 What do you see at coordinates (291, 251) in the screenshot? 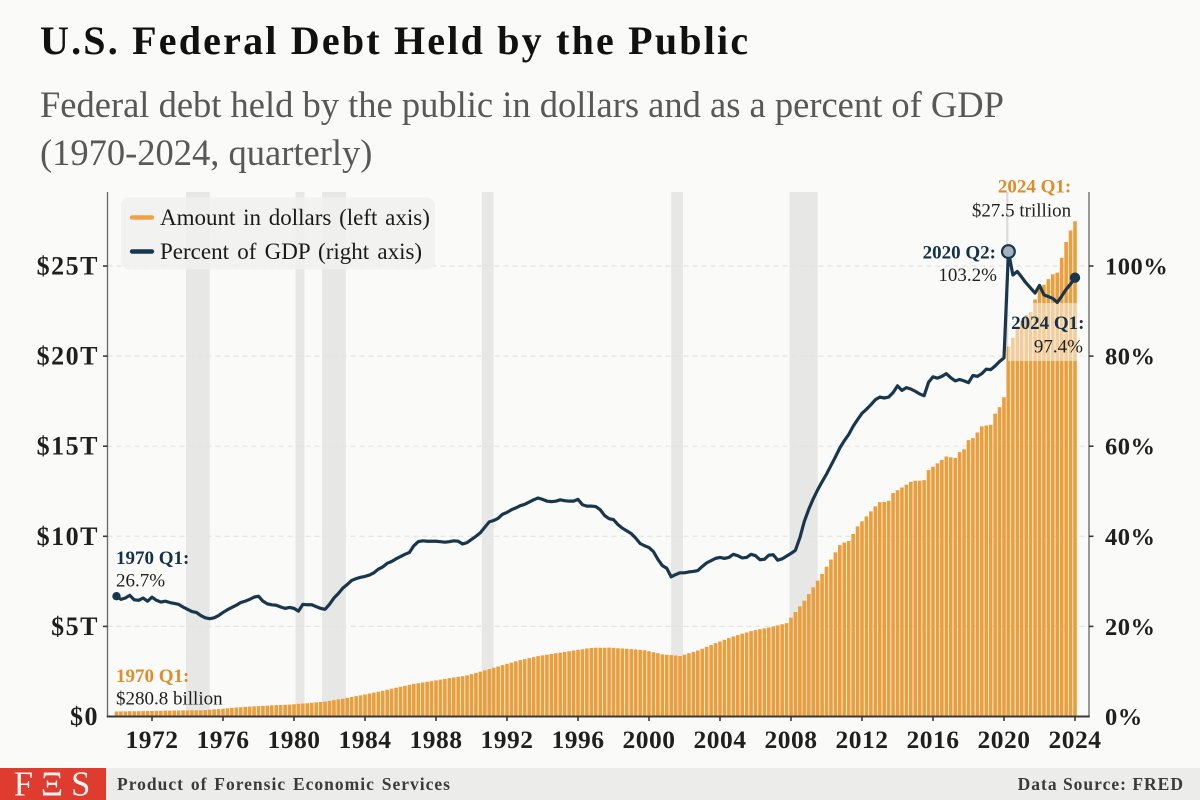
I see `svg-text: Percent of GDP (right axis)` at bounding box center [291, 251].